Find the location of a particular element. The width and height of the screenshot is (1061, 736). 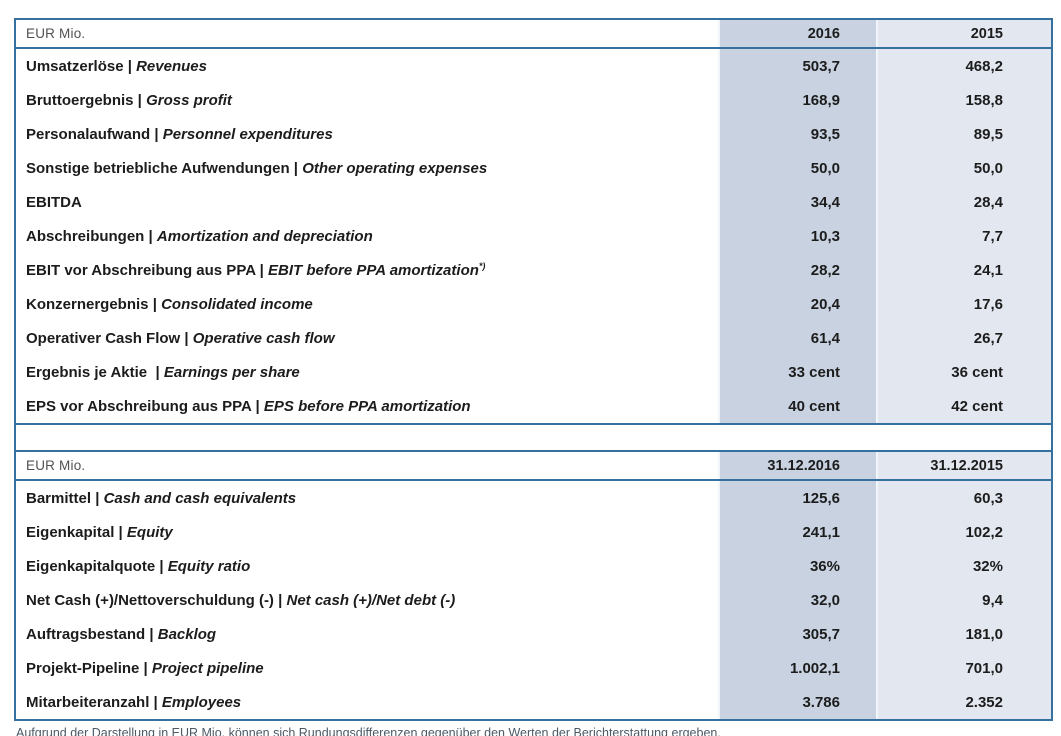

value-2015: 9,4 is located at coordinates (992, 600).